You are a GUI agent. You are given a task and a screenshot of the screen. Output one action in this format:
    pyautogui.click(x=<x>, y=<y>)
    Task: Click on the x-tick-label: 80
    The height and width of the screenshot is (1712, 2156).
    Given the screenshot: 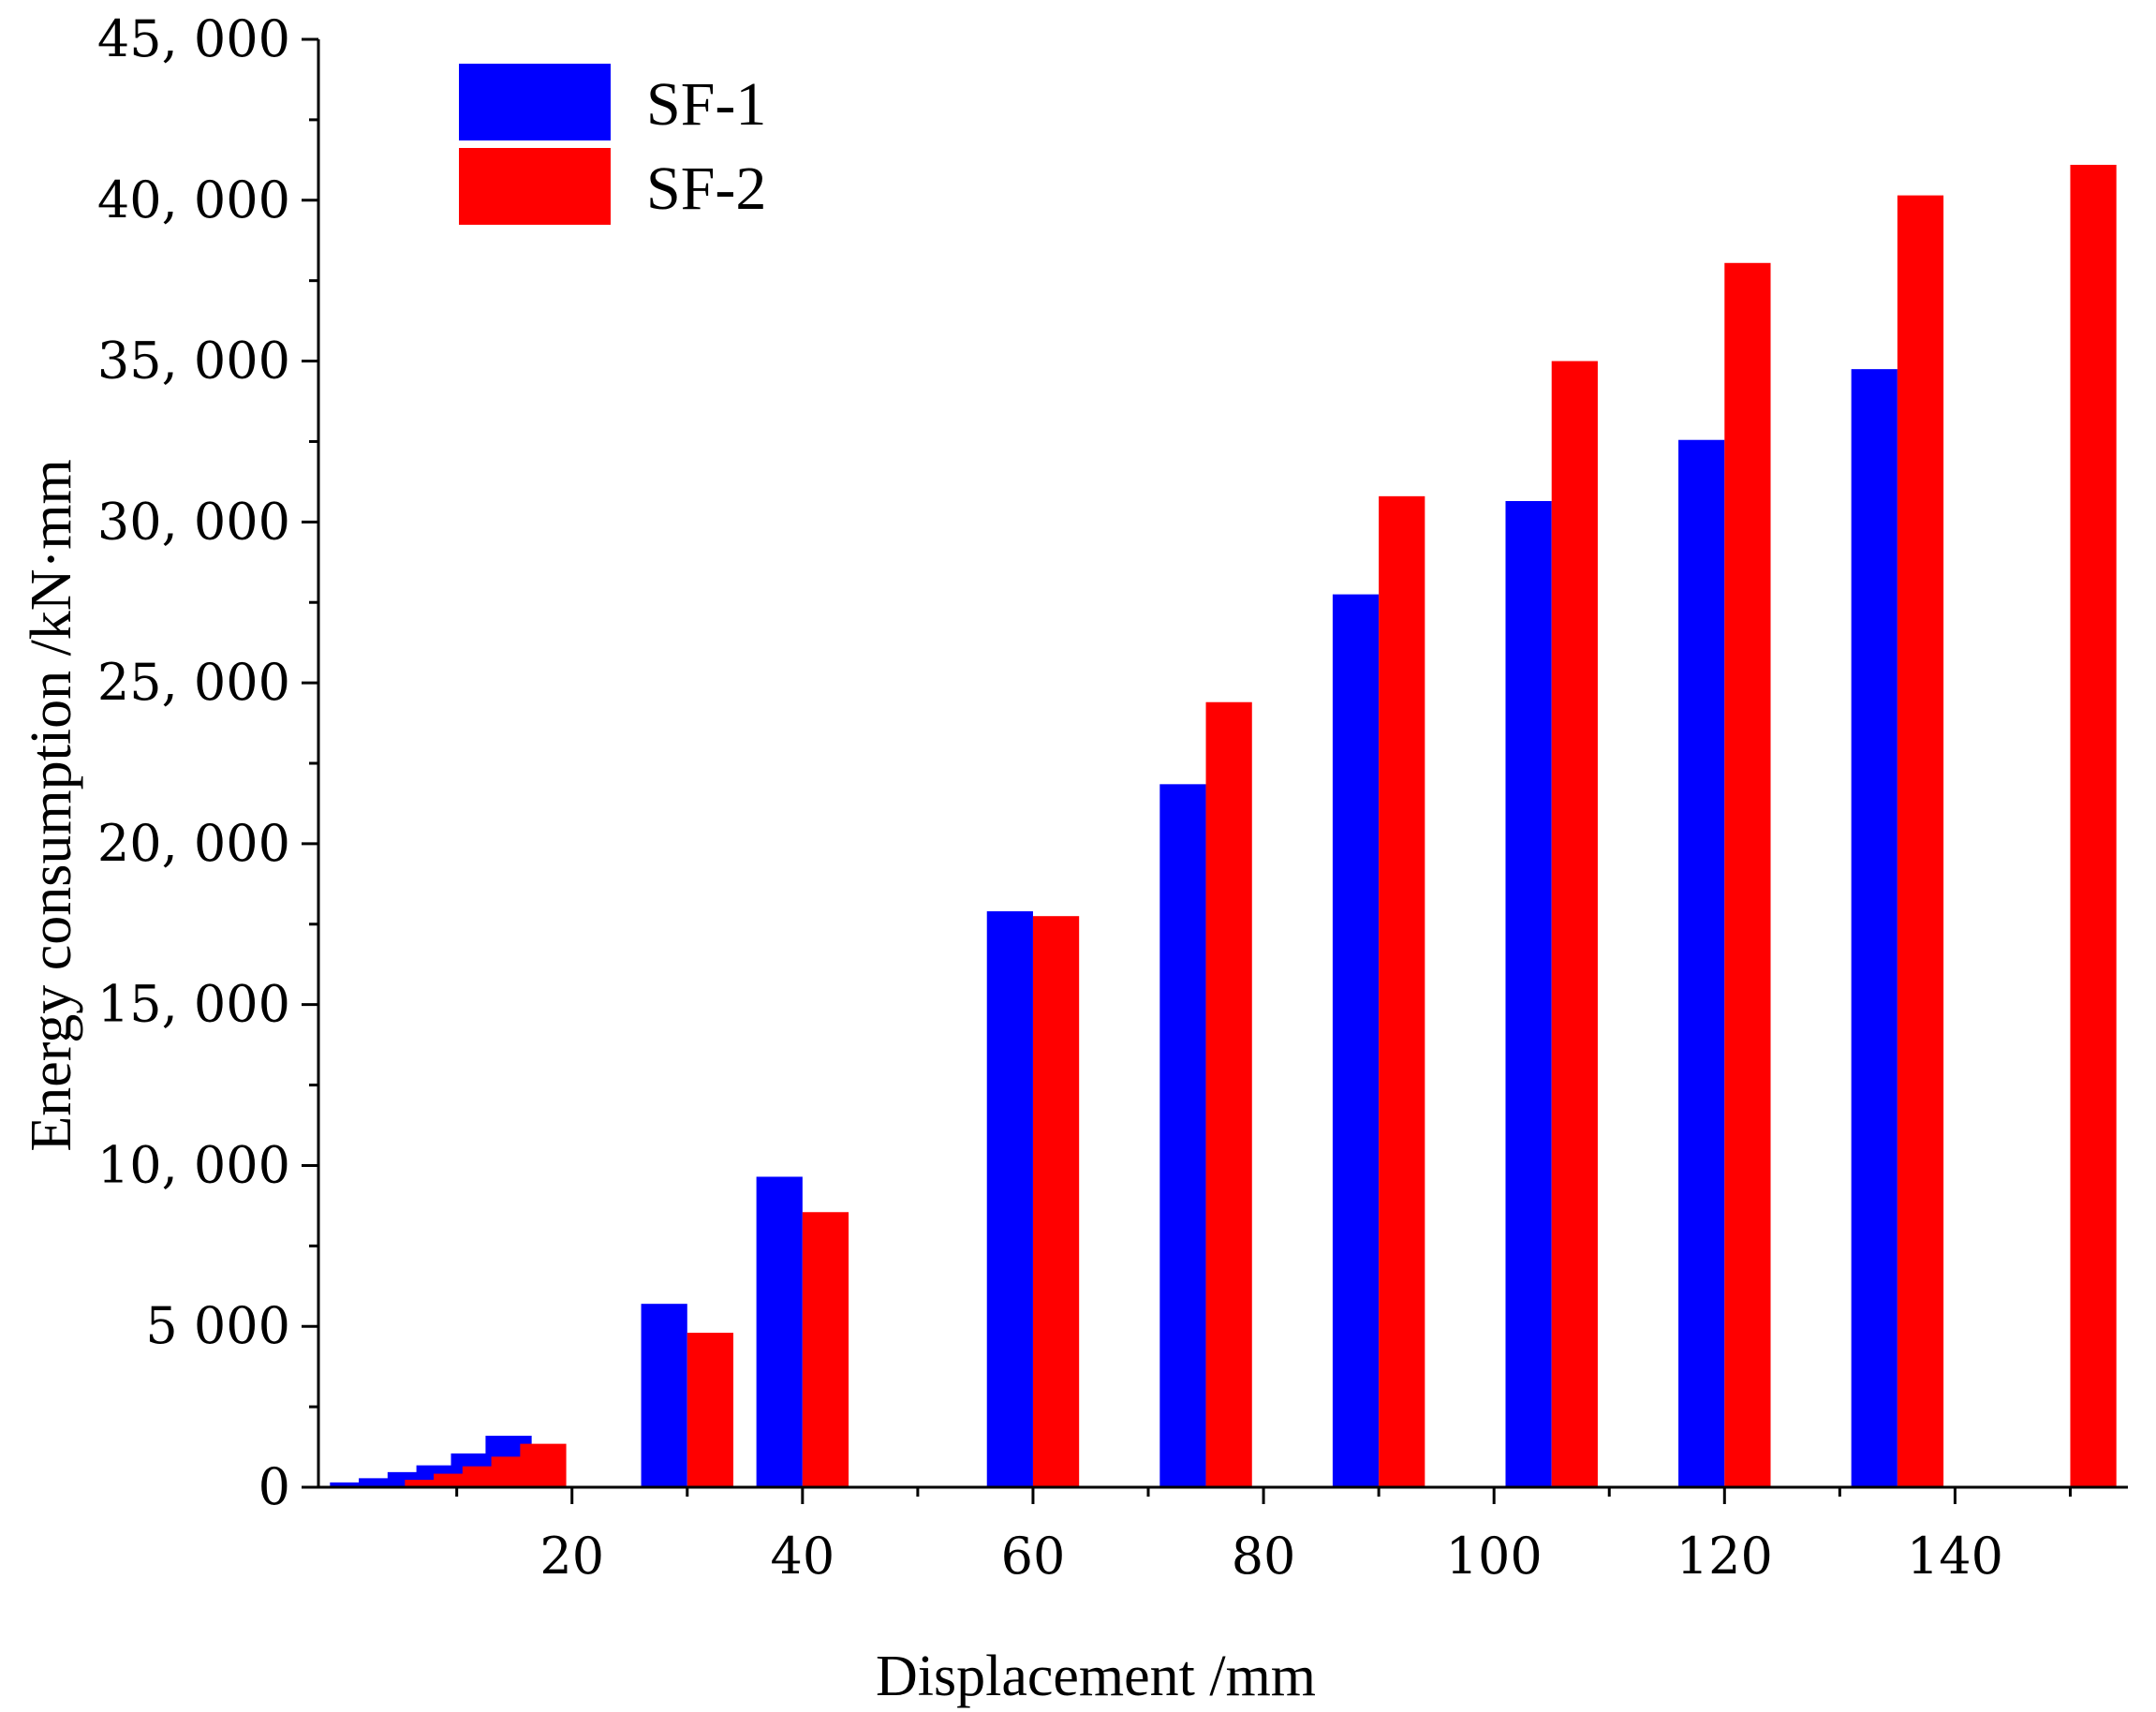 What is the action you would take?
    pyautogui.click(x=1264, y=1556)
    